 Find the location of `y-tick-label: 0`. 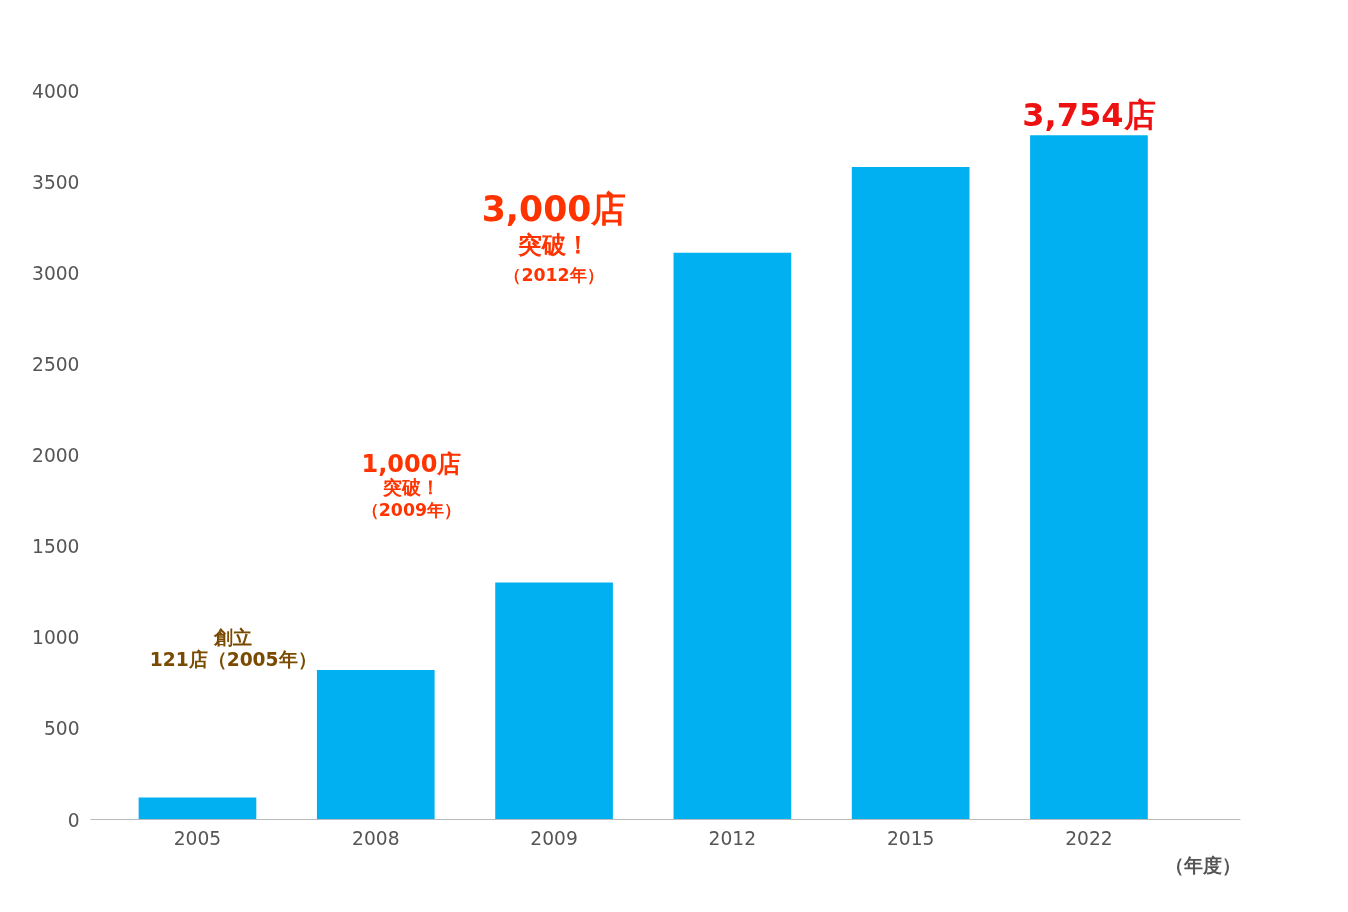

y-tick-label: 0 is located at coordinates (73, 820).